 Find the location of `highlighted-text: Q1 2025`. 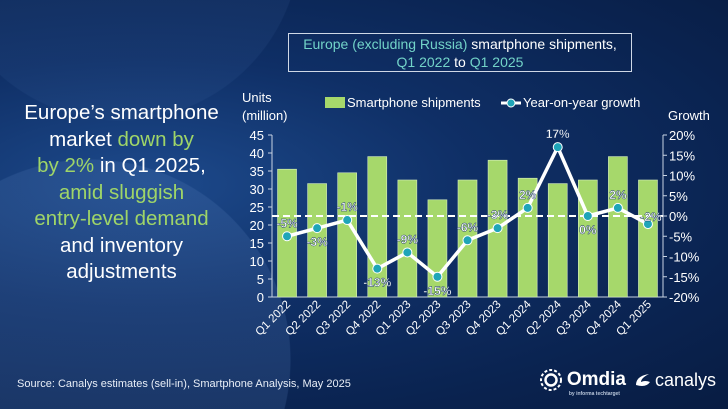

highlighted-text: Q1 2025 is located at coordinates (496, 62).